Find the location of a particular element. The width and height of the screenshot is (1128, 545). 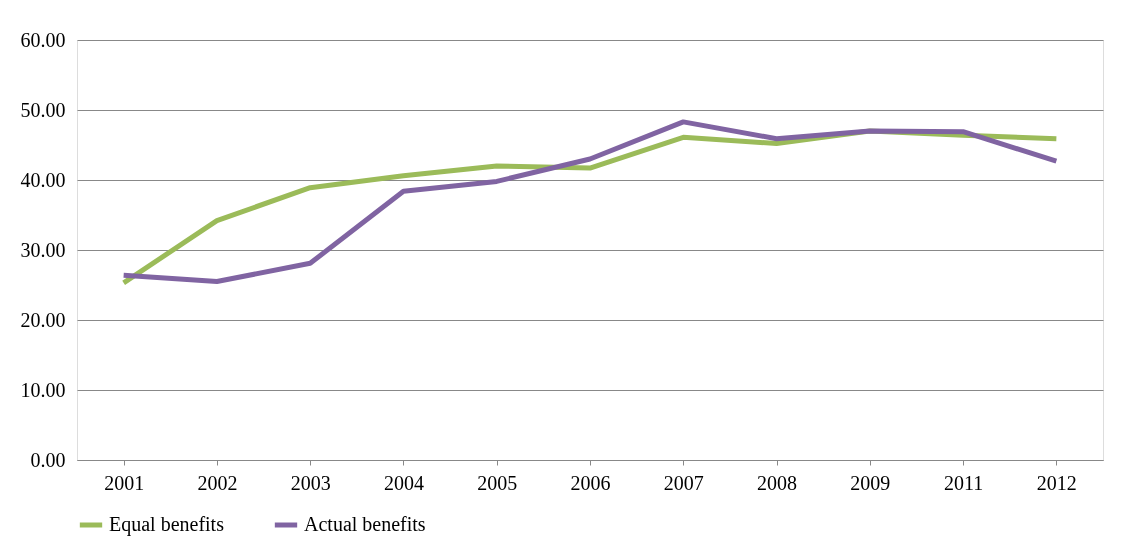

x-tick-label: 2001 is located at coordinates (124, 482).